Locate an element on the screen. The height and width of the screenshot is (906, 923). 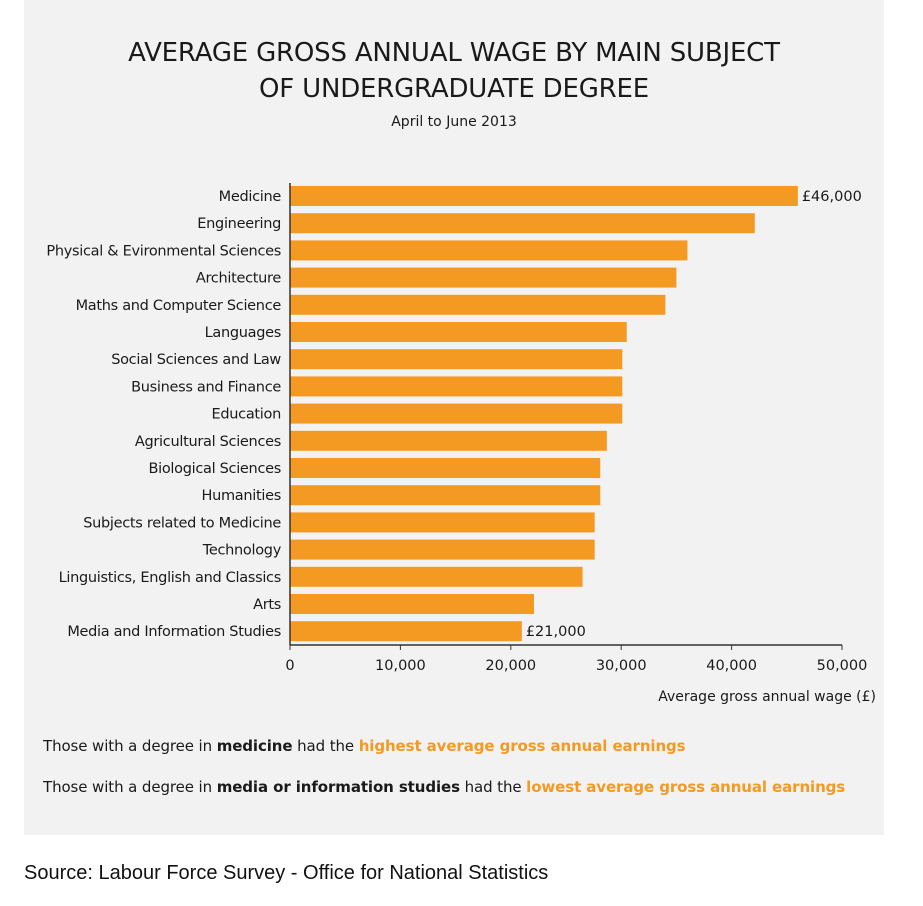
category-label-7: Business and Finance is located at coordinates (206, 387).